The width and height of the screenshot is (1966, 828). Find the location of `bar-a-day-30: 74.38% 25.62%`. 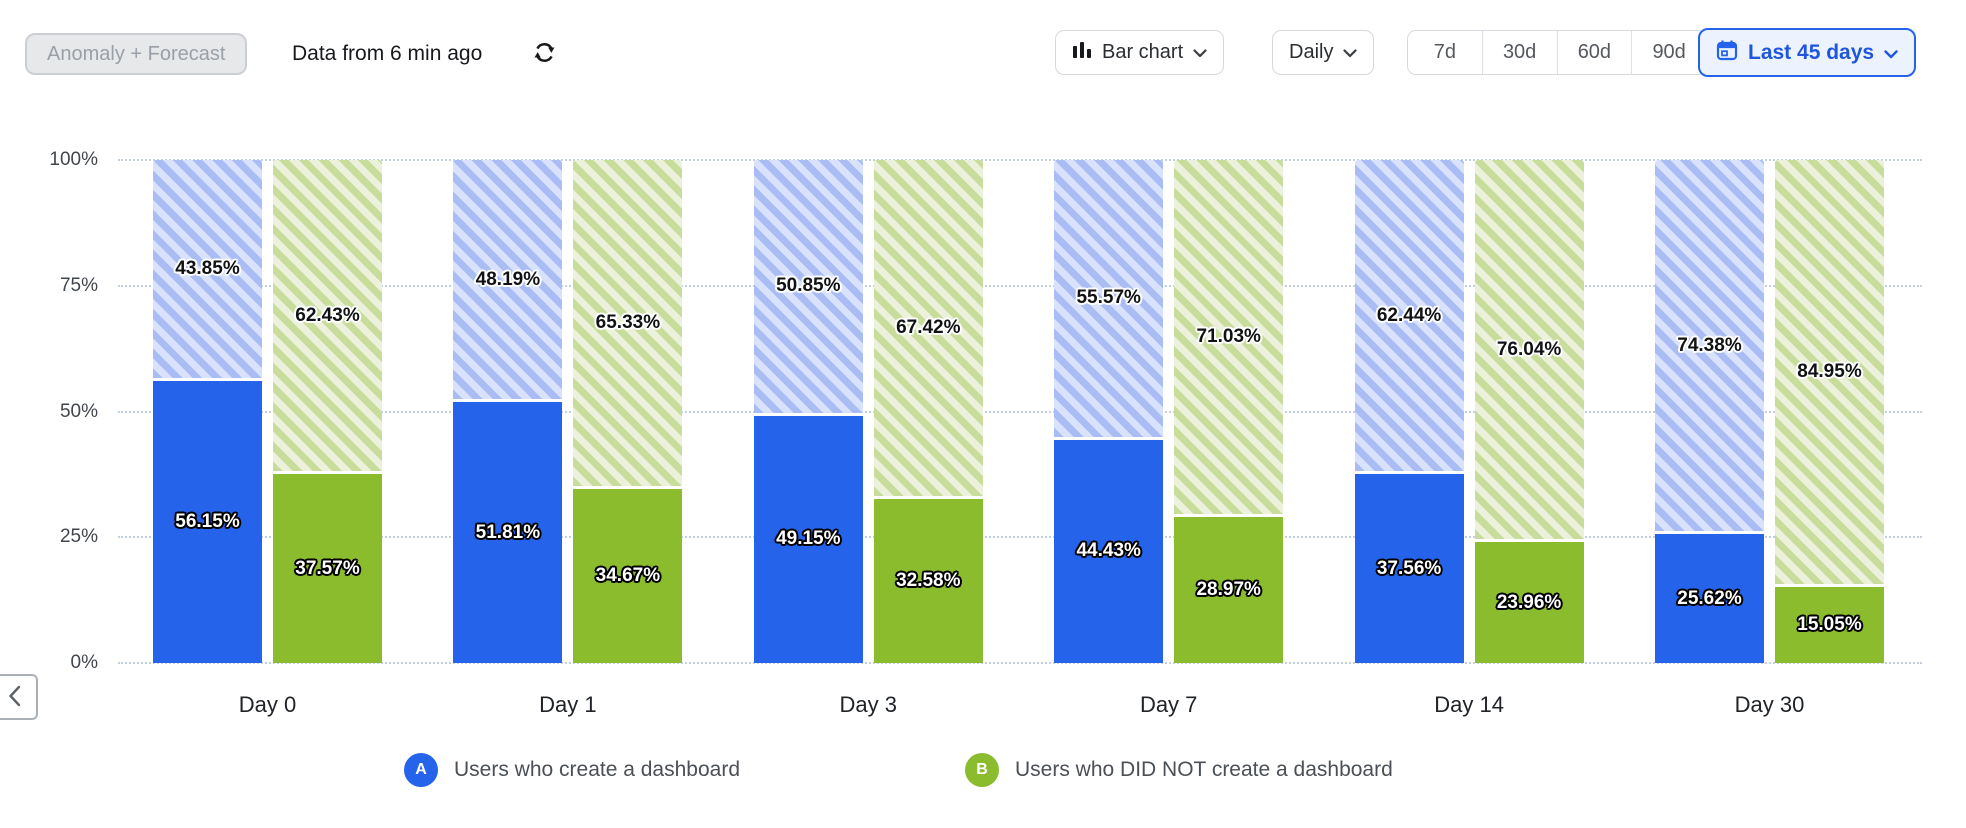

bar-a-day-30: 74.38% 25.62% is located at coordinates (1709, 411).